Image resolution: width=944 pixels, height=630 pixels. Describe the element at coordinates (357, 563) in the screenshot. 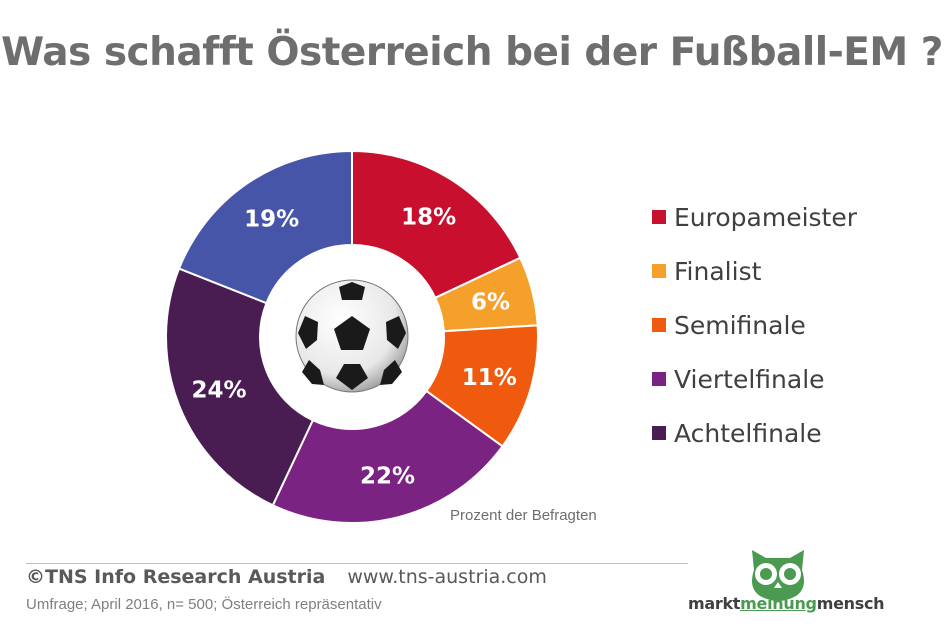

I see `footer-divider` at that location.